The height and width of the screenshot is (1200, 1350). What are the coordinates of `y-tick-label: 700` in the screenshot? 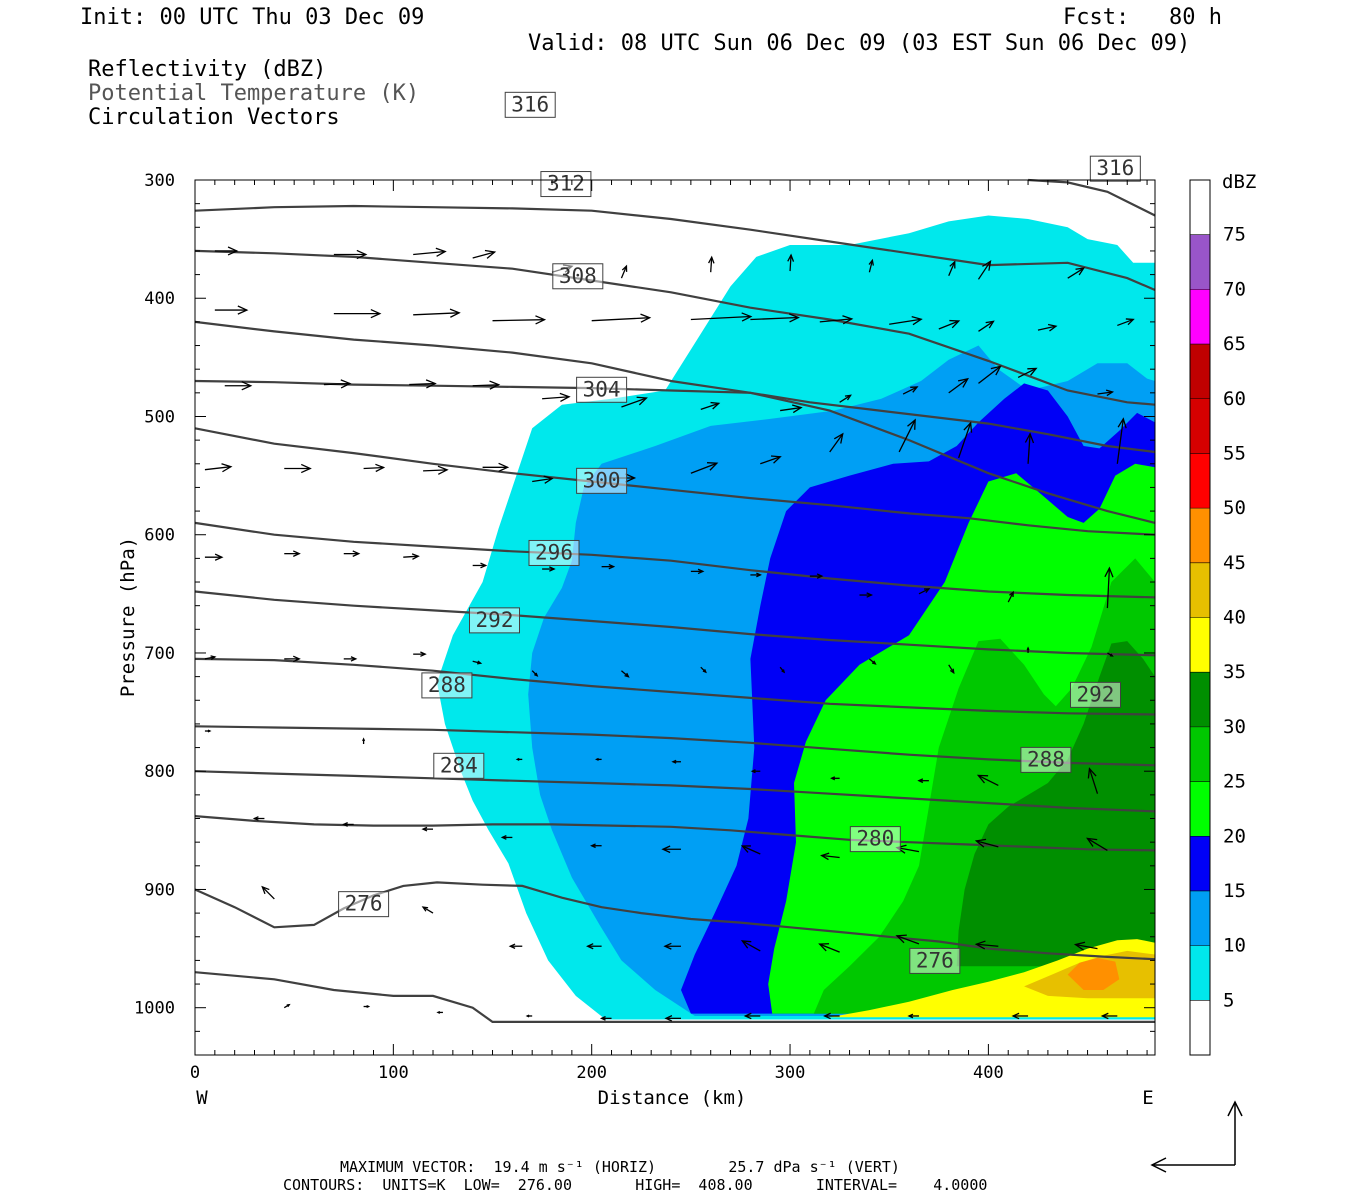 It's located at (159, 654).